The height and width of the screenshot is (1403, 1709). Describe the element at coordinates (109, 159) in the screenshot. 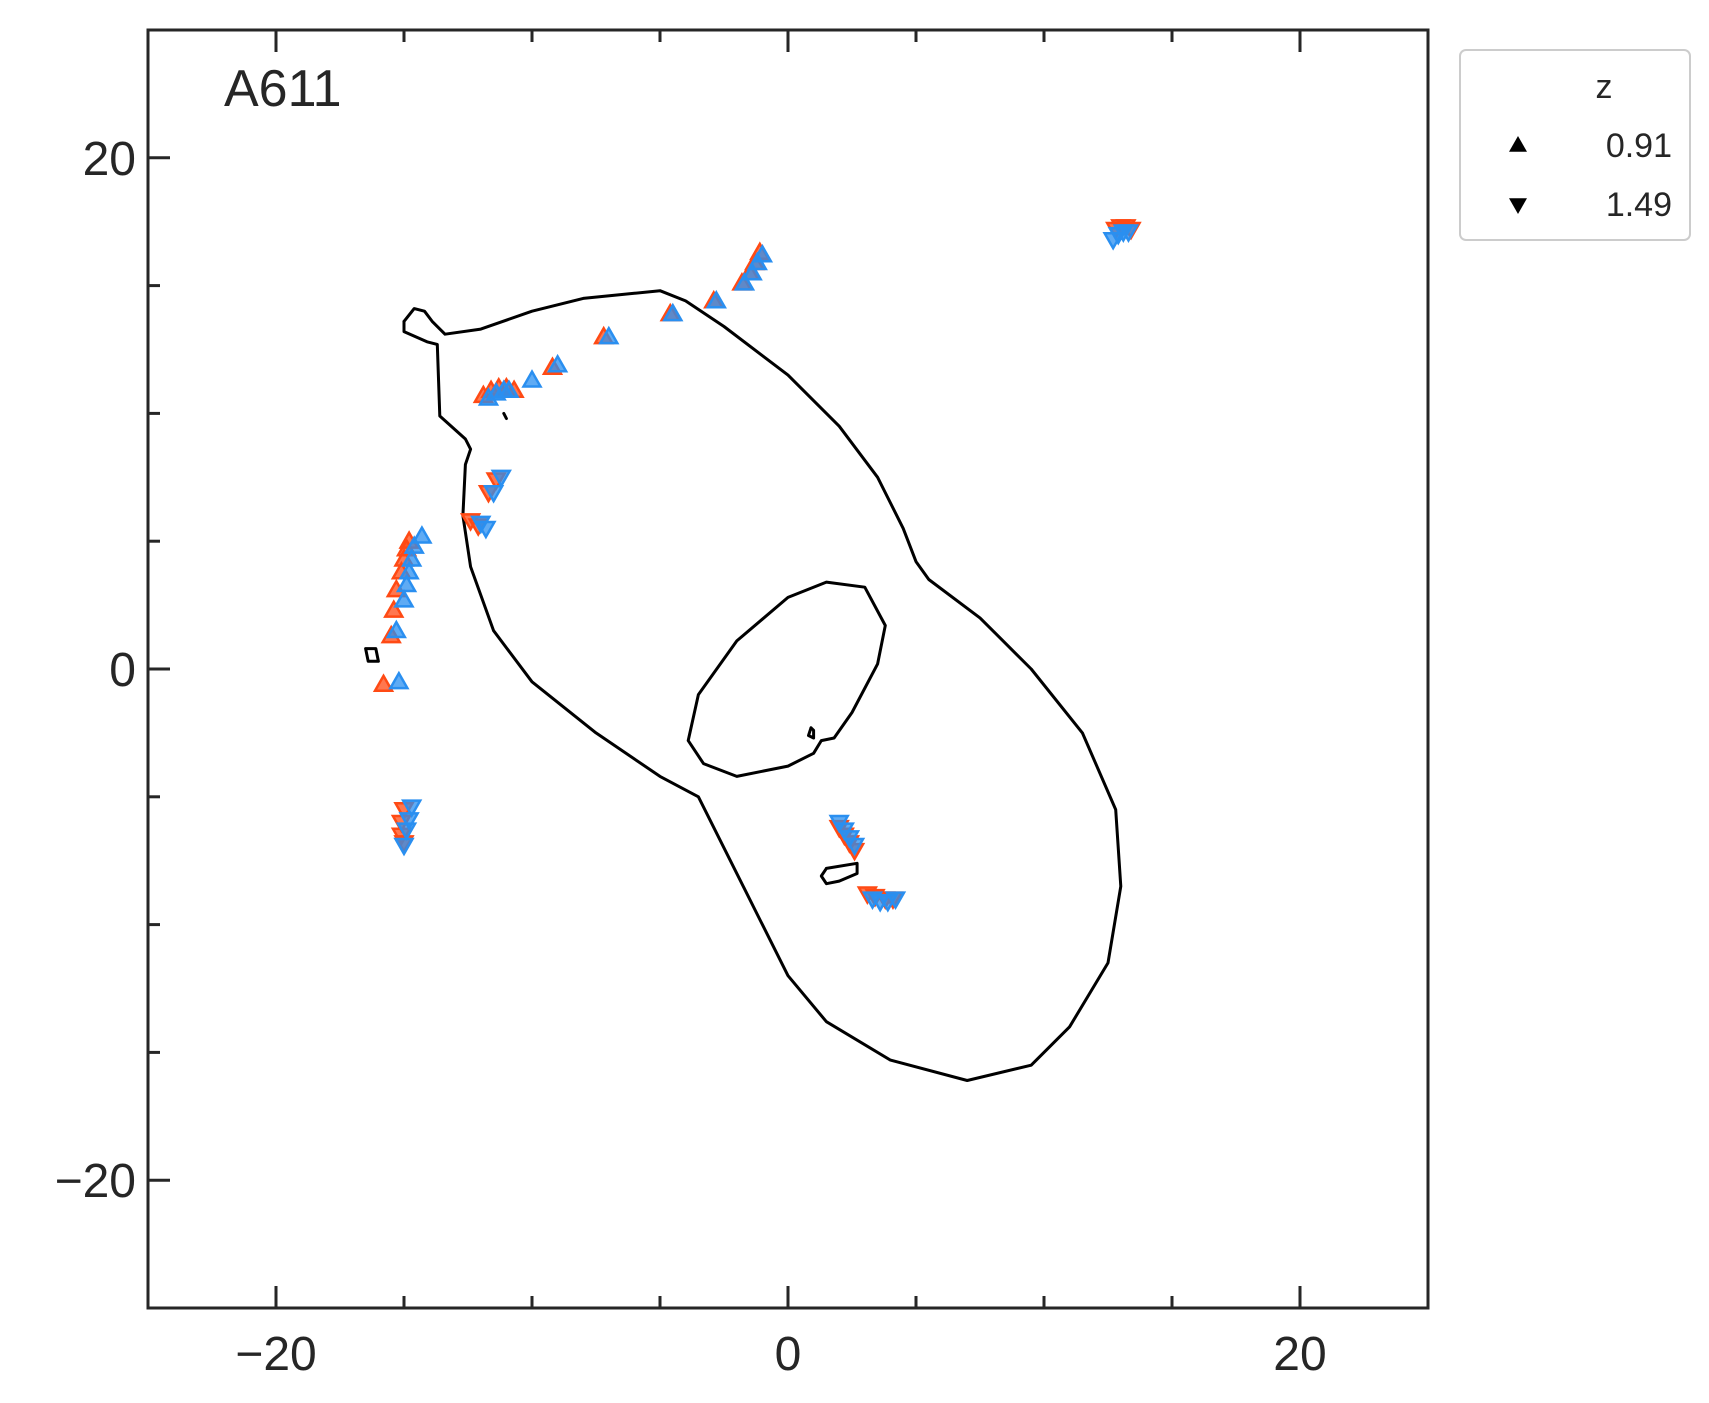

I see `y-tick-label: 20` at that location.